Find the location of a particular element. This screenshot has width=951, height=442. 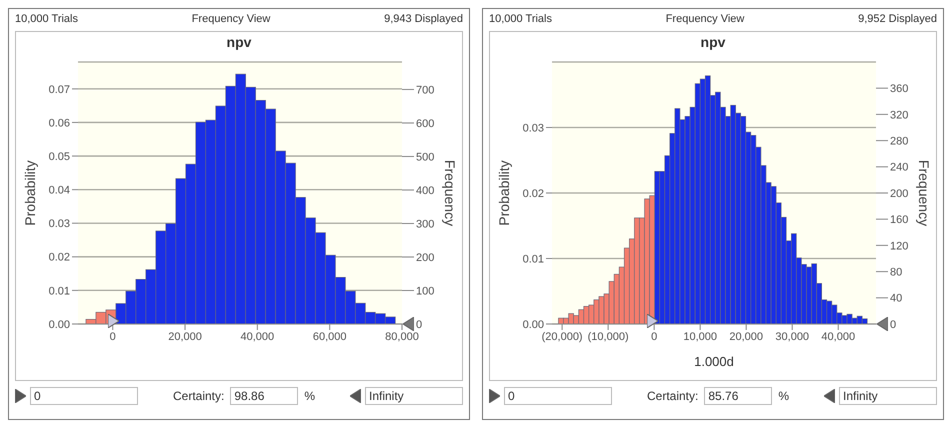

y2-tick-label: 120 is located at coordinates (899, 246).